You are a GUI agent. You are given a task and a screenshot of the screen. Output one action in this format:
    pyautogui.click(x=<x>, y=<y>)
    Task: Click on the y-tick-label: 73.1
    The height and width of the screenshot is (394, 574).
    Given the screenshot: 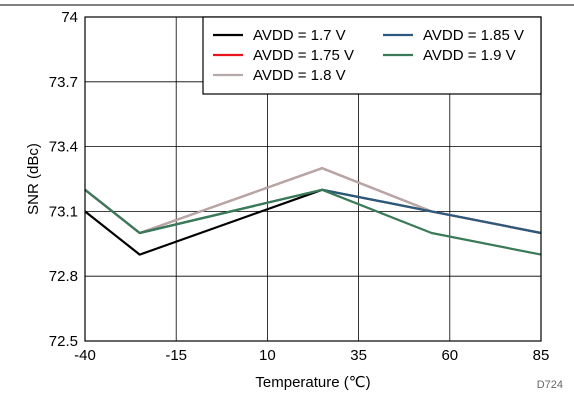 What is the action you would take?
    pyautogui.click(x=63, y=211)
    